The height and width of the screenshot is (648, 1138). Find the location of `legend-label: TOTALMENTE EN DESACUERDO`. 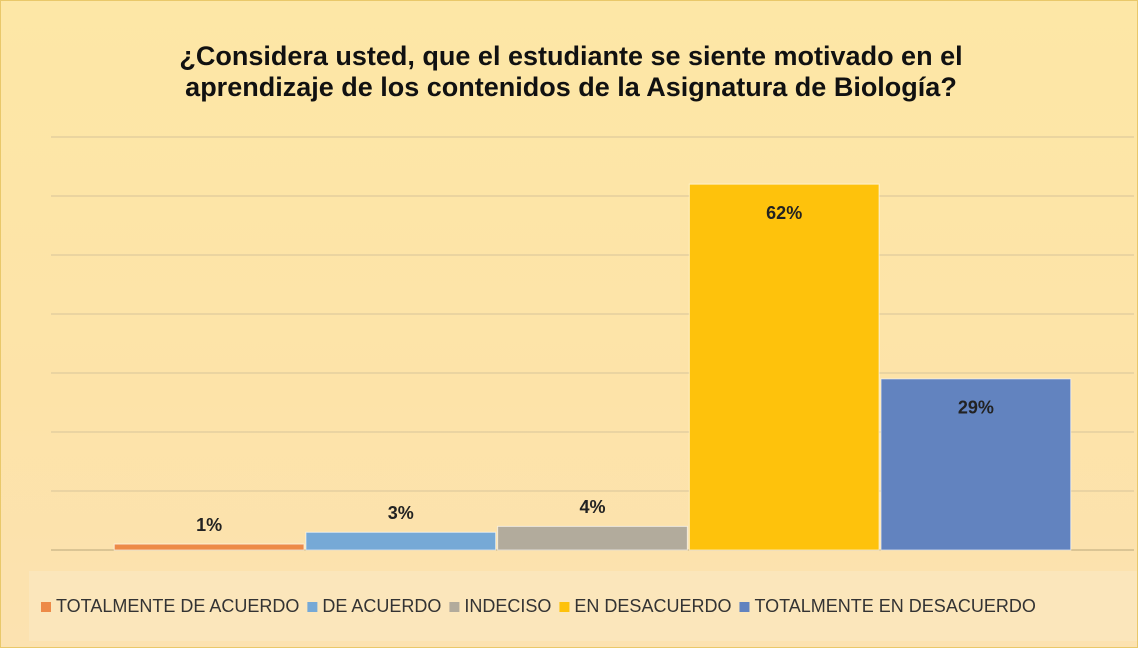

legend-label: TOTALMENTE EN DESACUERDO is located at coordinates (894, 606).